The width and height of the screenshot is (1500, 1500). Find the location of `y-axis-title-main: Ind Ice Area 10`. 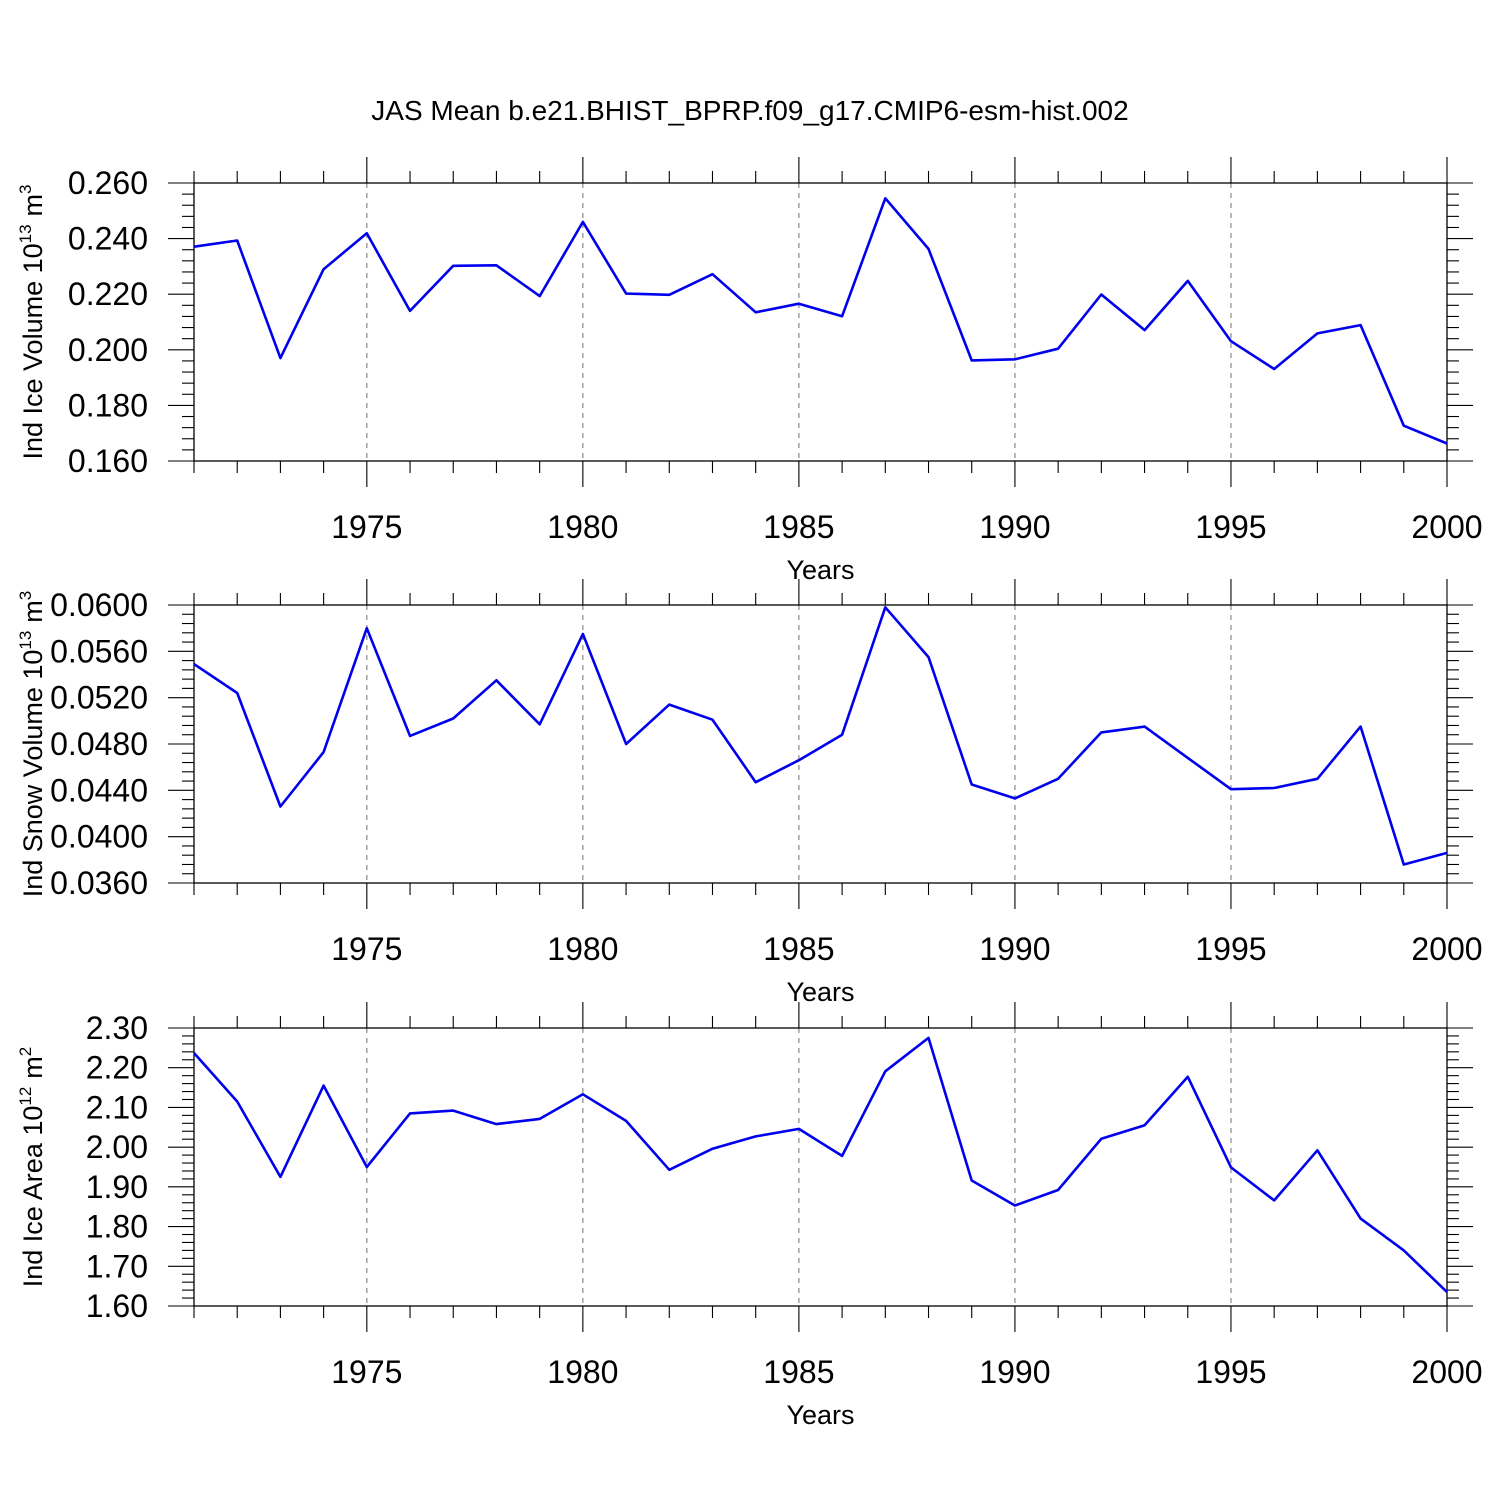

y-axis-title-main: Ind Ice Area 10 is located at coordinates (33, 1197).